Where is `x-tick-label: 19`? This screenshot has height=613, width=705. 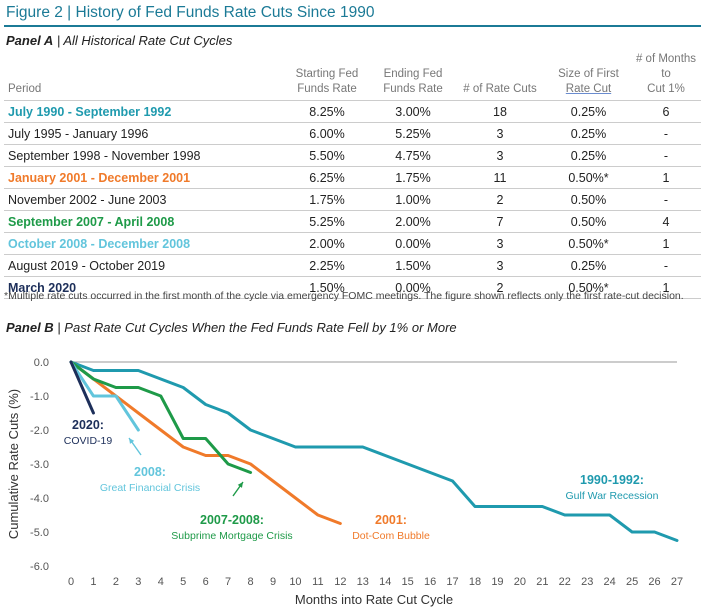 x-tick-label: 19 is located at coordinates (497, 582).